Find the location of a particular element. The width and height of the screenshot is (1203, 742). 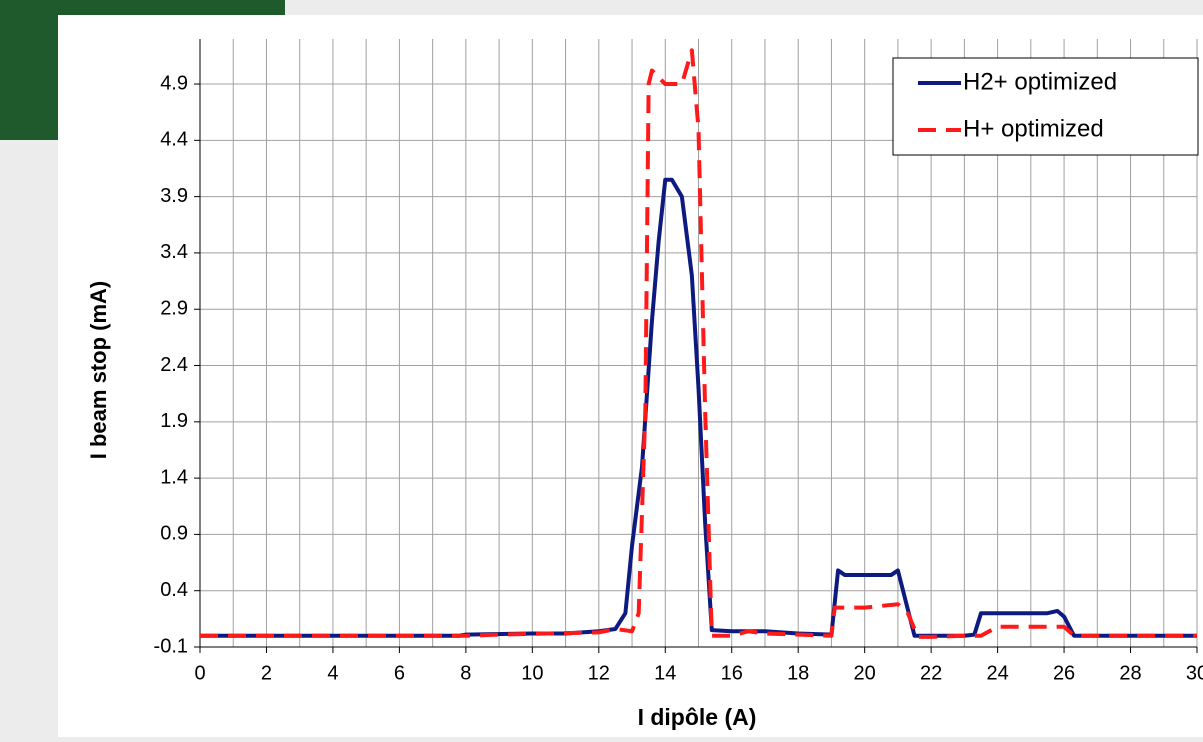

y-tick-label: 0.9 is located at coordinates (174, 534).